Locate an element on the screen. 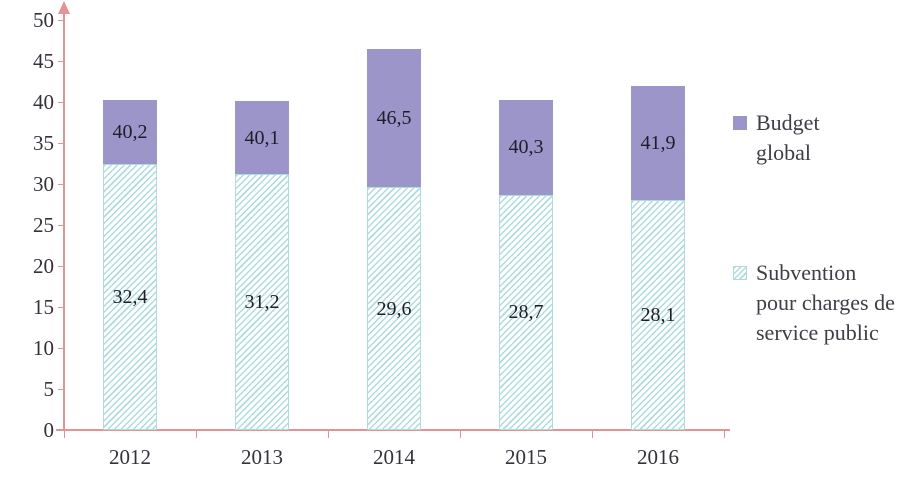 This screenshot has height=483, width=907. y-axis-tick-label: 25 is located at coordinates (43, 225).